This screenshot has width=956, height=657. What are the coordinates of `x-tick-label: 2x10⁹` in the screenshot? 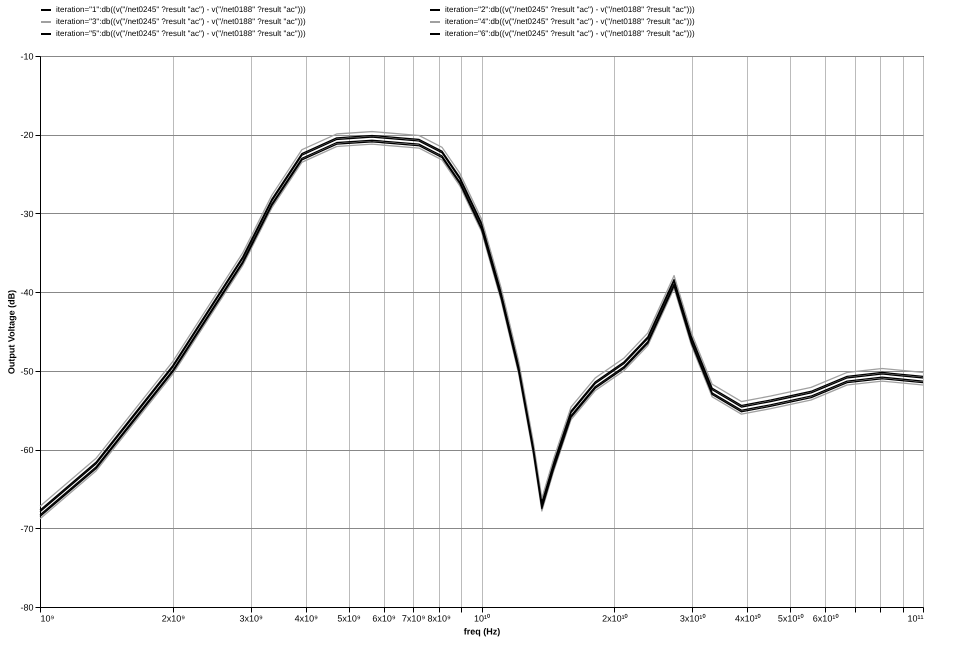 It's located at (174, 619).